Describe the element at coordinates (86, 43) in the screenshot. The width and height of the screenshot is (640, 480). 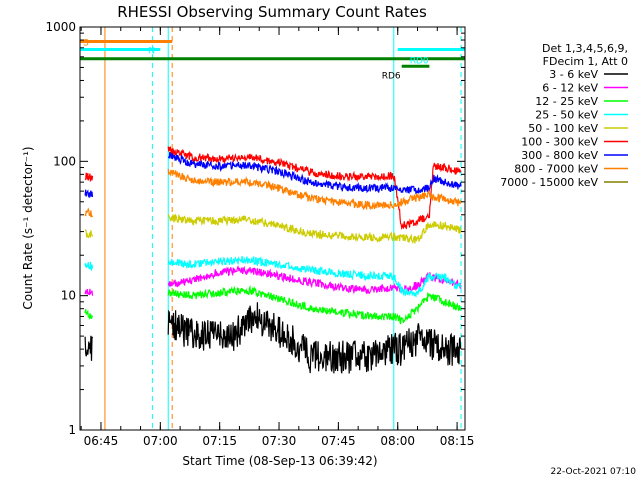
I see `state-bar-label: S` at that location.